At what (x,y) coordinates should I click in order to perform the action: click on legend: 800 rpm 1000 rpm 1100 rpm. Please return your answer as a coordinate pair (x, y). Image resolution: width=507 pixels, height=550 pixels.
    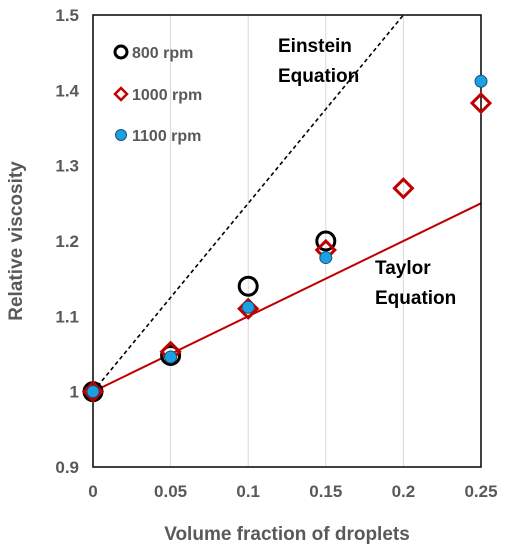
    Looking at the image, I should click on (157, 94).